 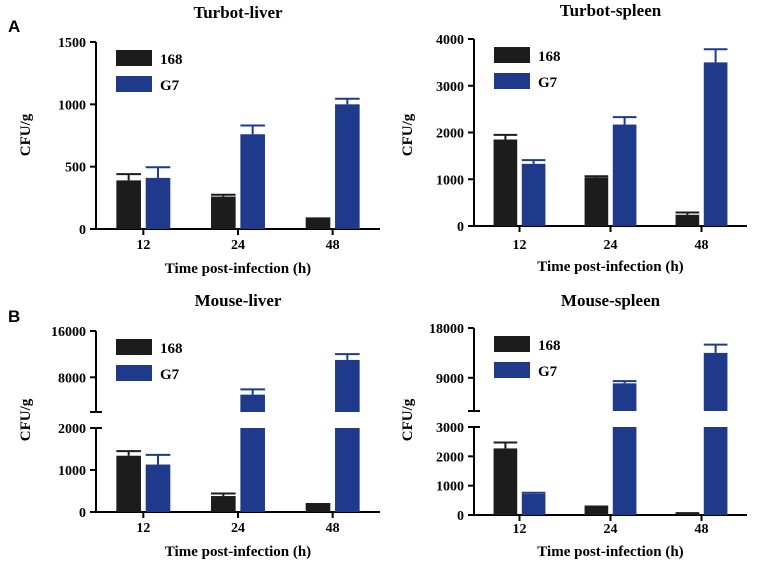 I want to click on panel-label-b: B, so click(x=14, y=316).